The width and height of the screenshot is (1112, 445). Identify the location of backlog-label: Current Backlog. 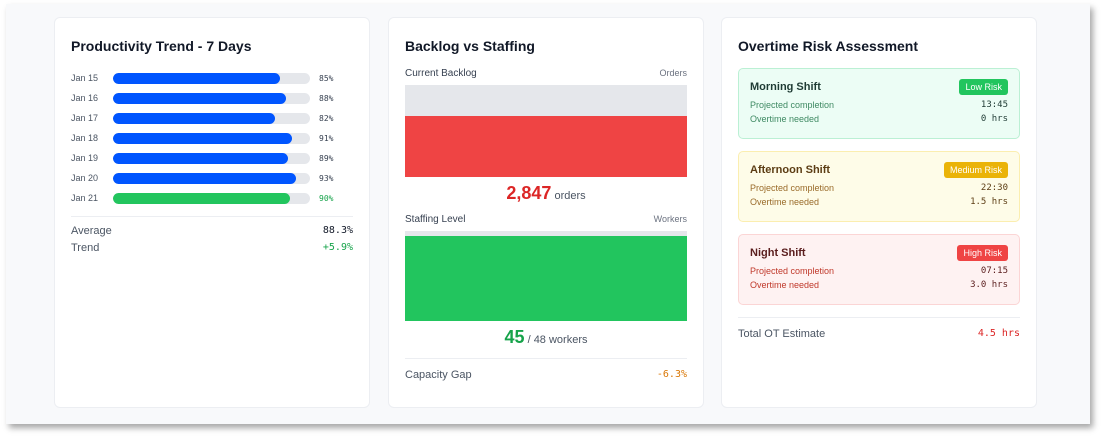
(441, 73).